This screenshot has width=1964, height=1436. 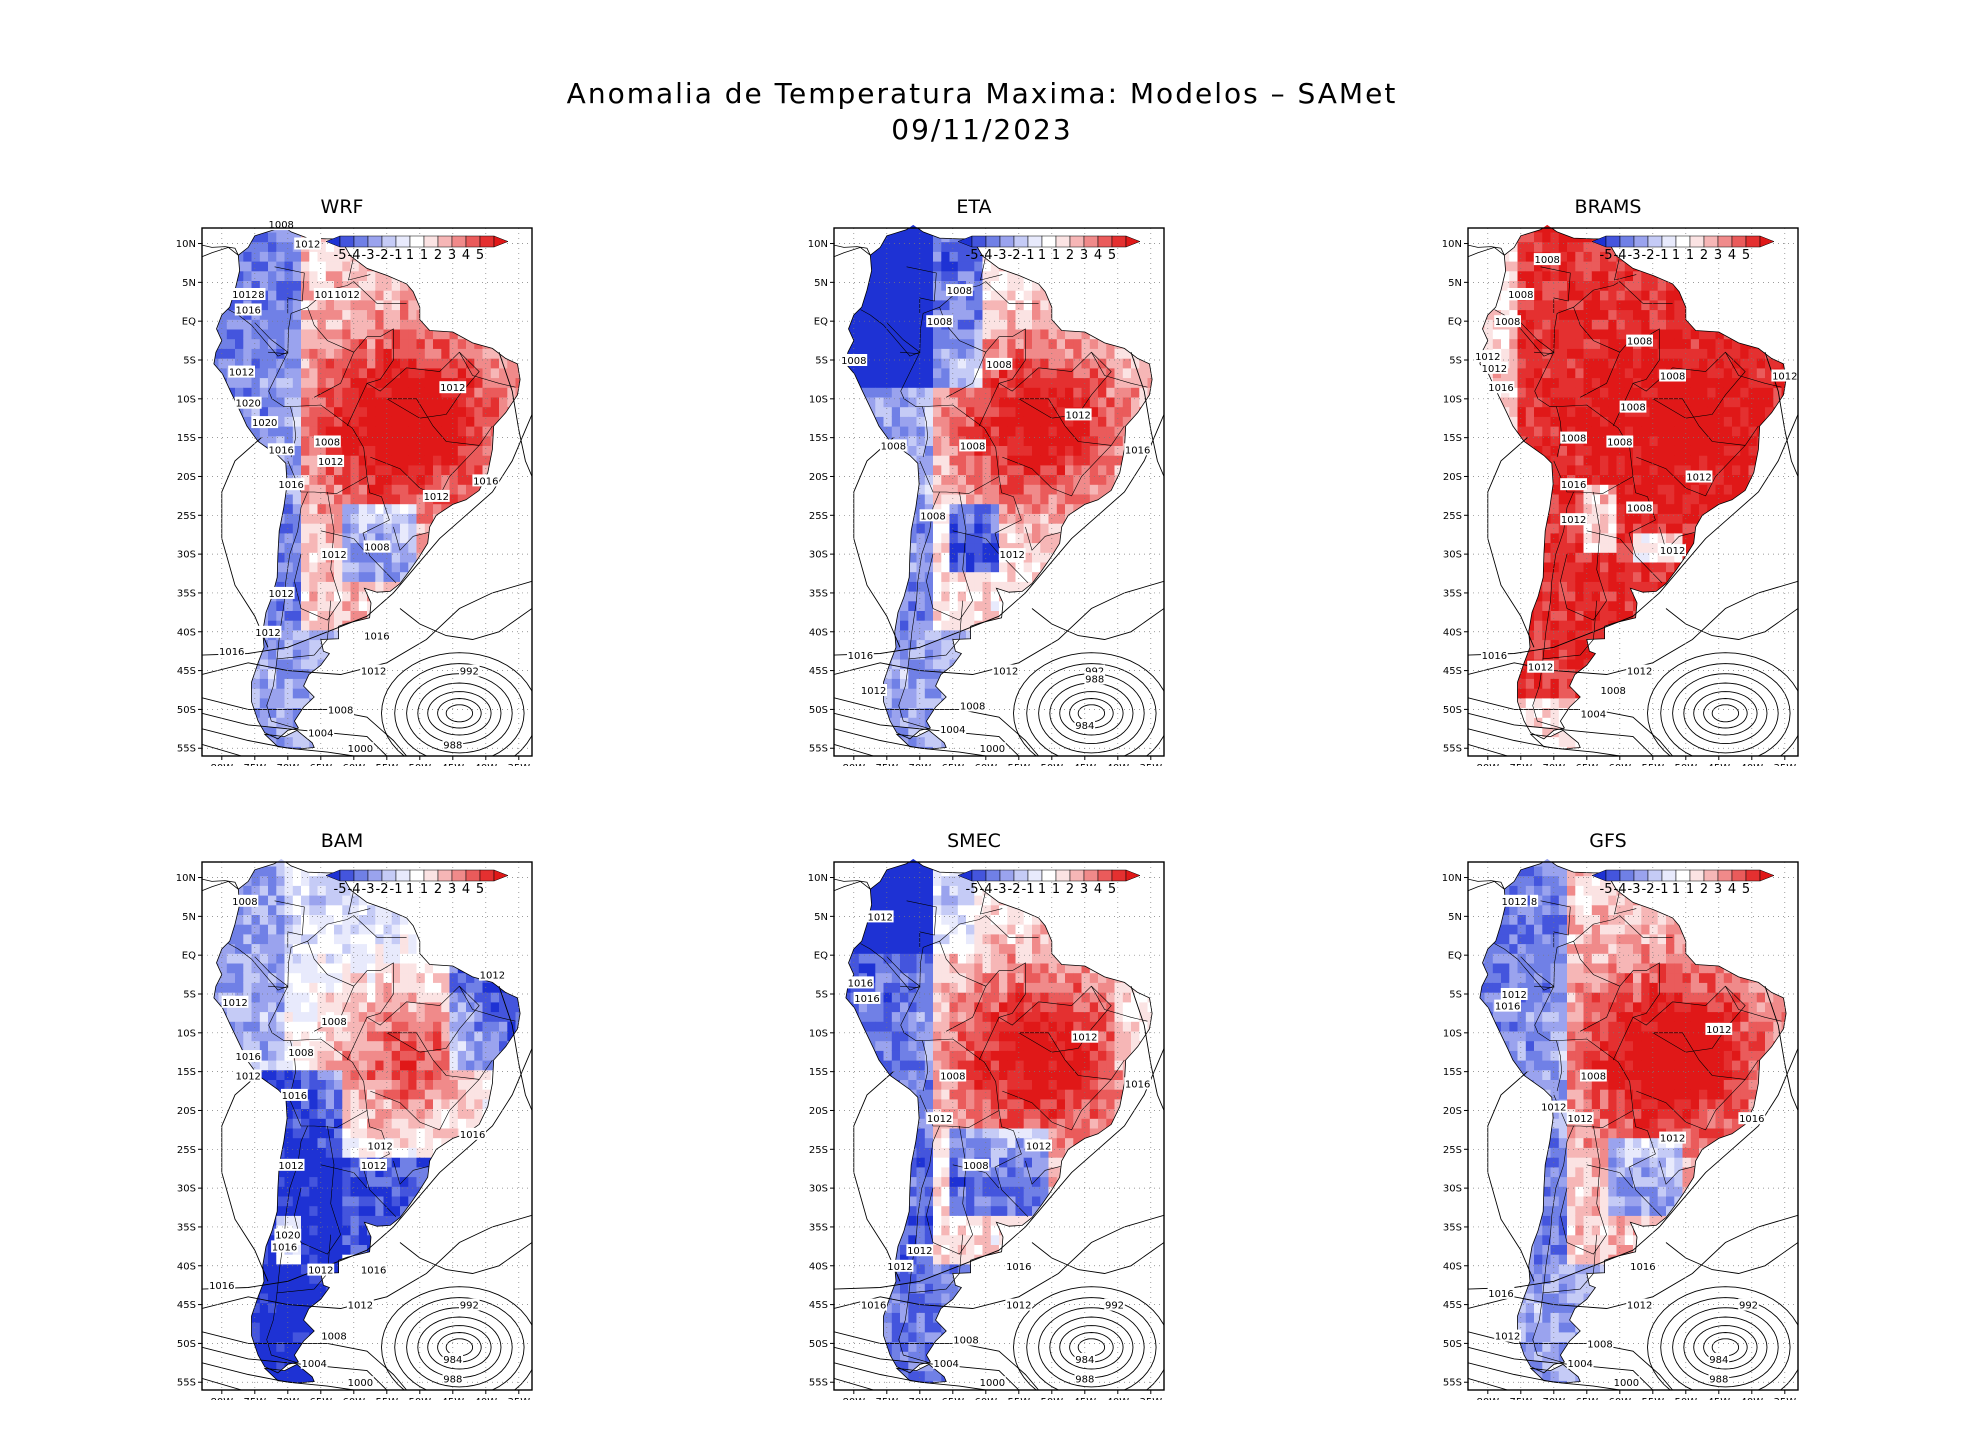 I want to click on border-line, so click(x=287, y=610).